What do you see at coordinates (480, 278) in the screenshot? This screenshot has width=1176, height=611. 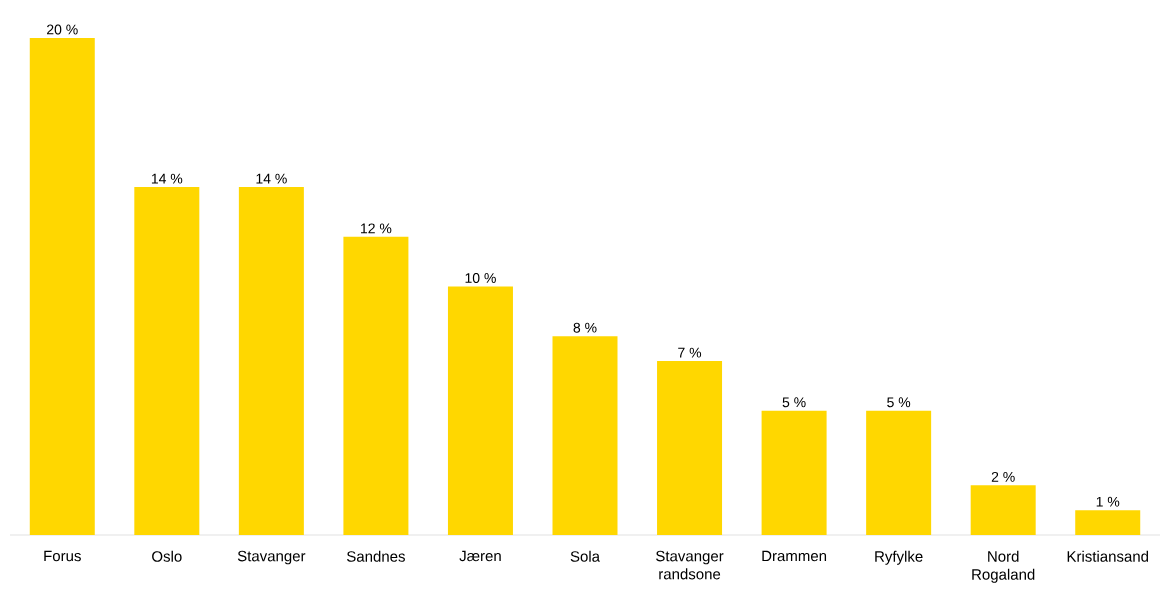 I see `data-label: 10 %` at bounding box center [480, 278].